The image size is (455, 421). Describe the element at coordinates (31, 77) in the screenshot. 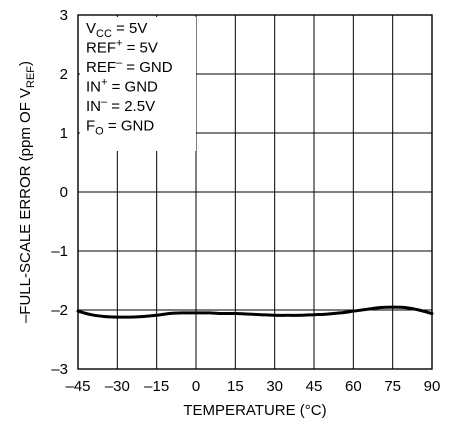

I see `y-axis-label-sub: REF` at that location.